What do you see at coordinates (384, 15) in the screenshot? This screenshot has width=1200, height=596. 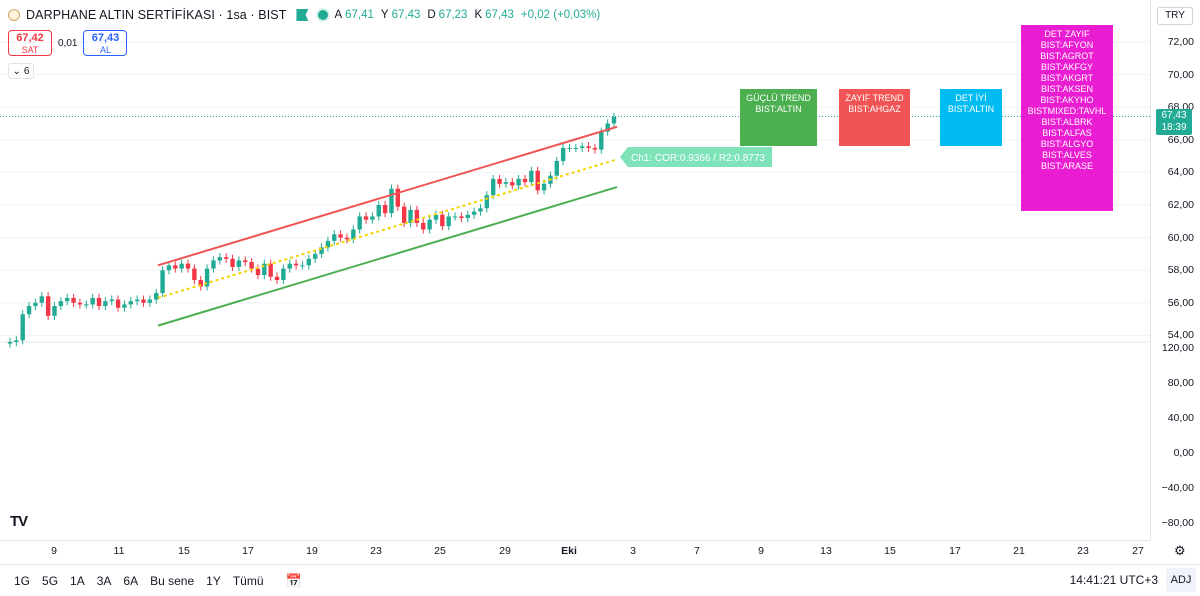 I see `high-label: Y` at bounding box center [384, 15].